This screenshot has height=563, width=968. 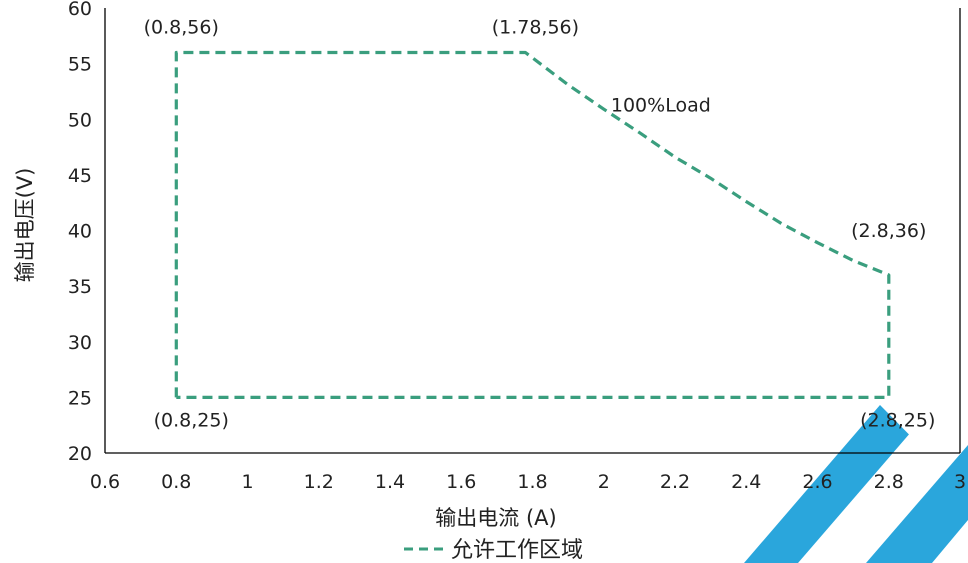 What do you see at coordinates (495, 518) in the screenshot?
I see `x-axis-label: 输出电流 (A)` at bounding box center [495, 518].